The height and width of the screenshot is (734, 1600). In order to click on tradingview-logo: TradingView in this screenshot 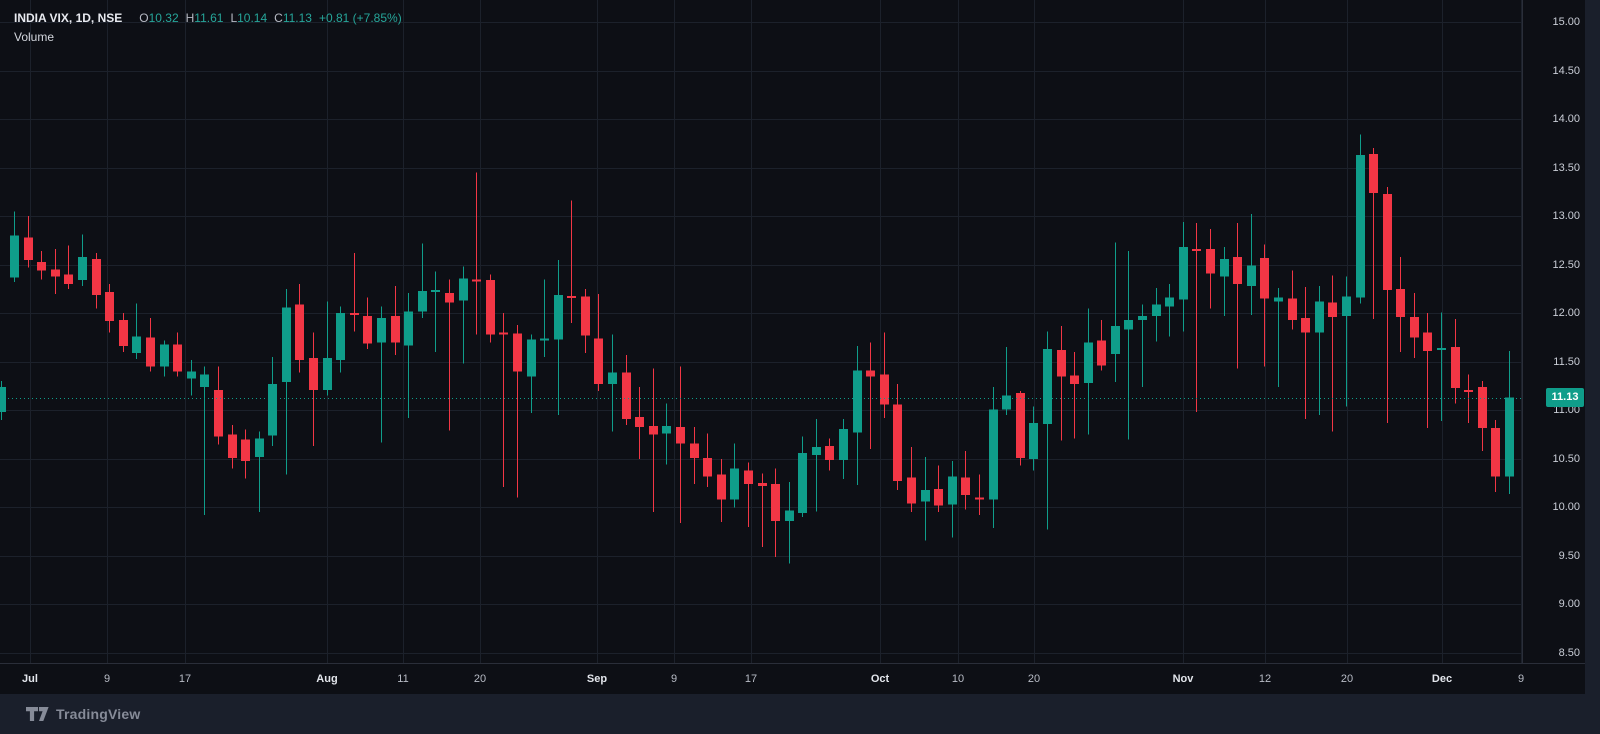, I will do `click(83, 714)`.